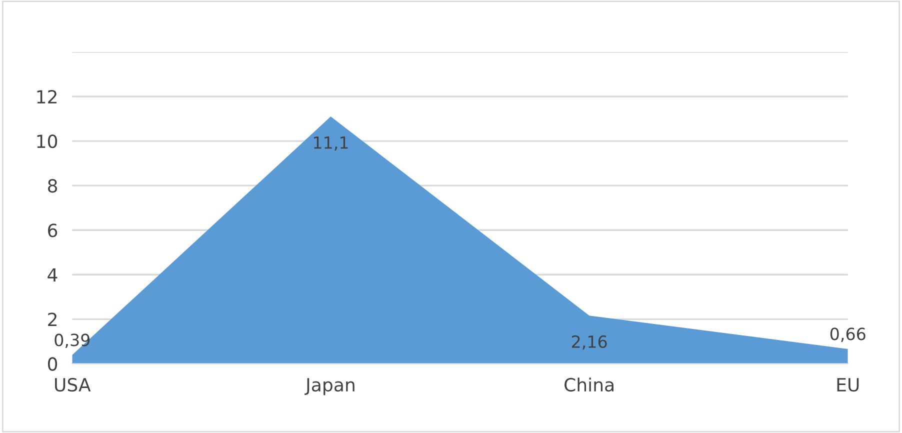  I want to click on y-tick-label: 10, so click(47, 141).